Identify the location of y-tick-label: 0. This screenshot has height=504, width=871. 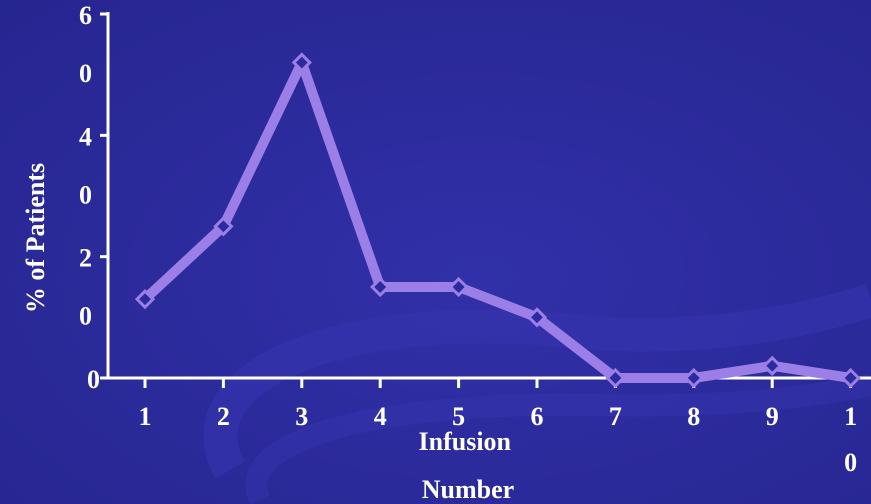
(93, 379).